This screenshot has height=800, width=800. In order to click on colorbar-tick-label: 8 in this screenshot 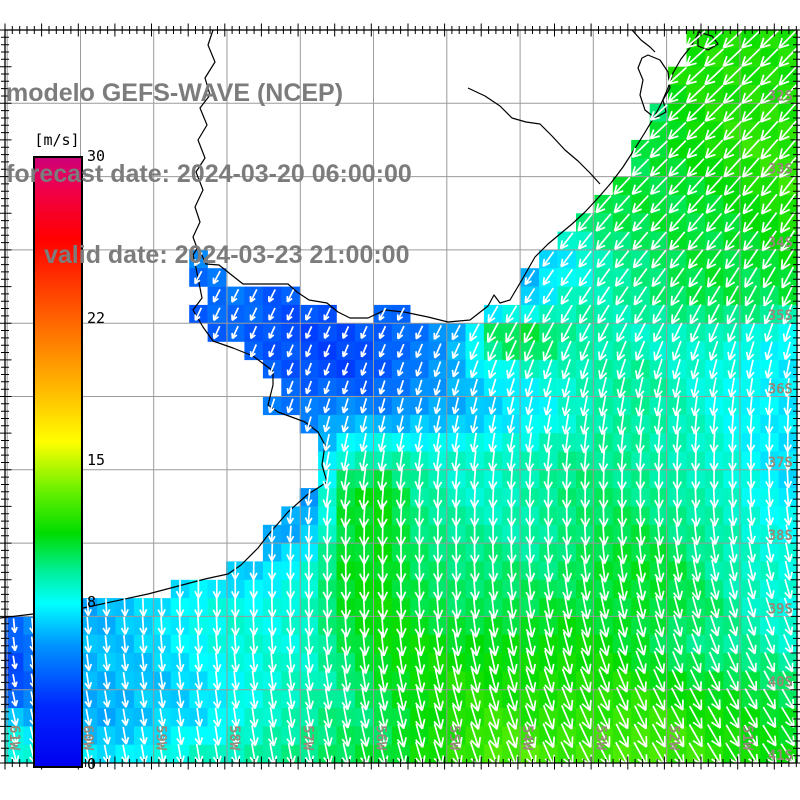, I will do `click(92, 601)`.